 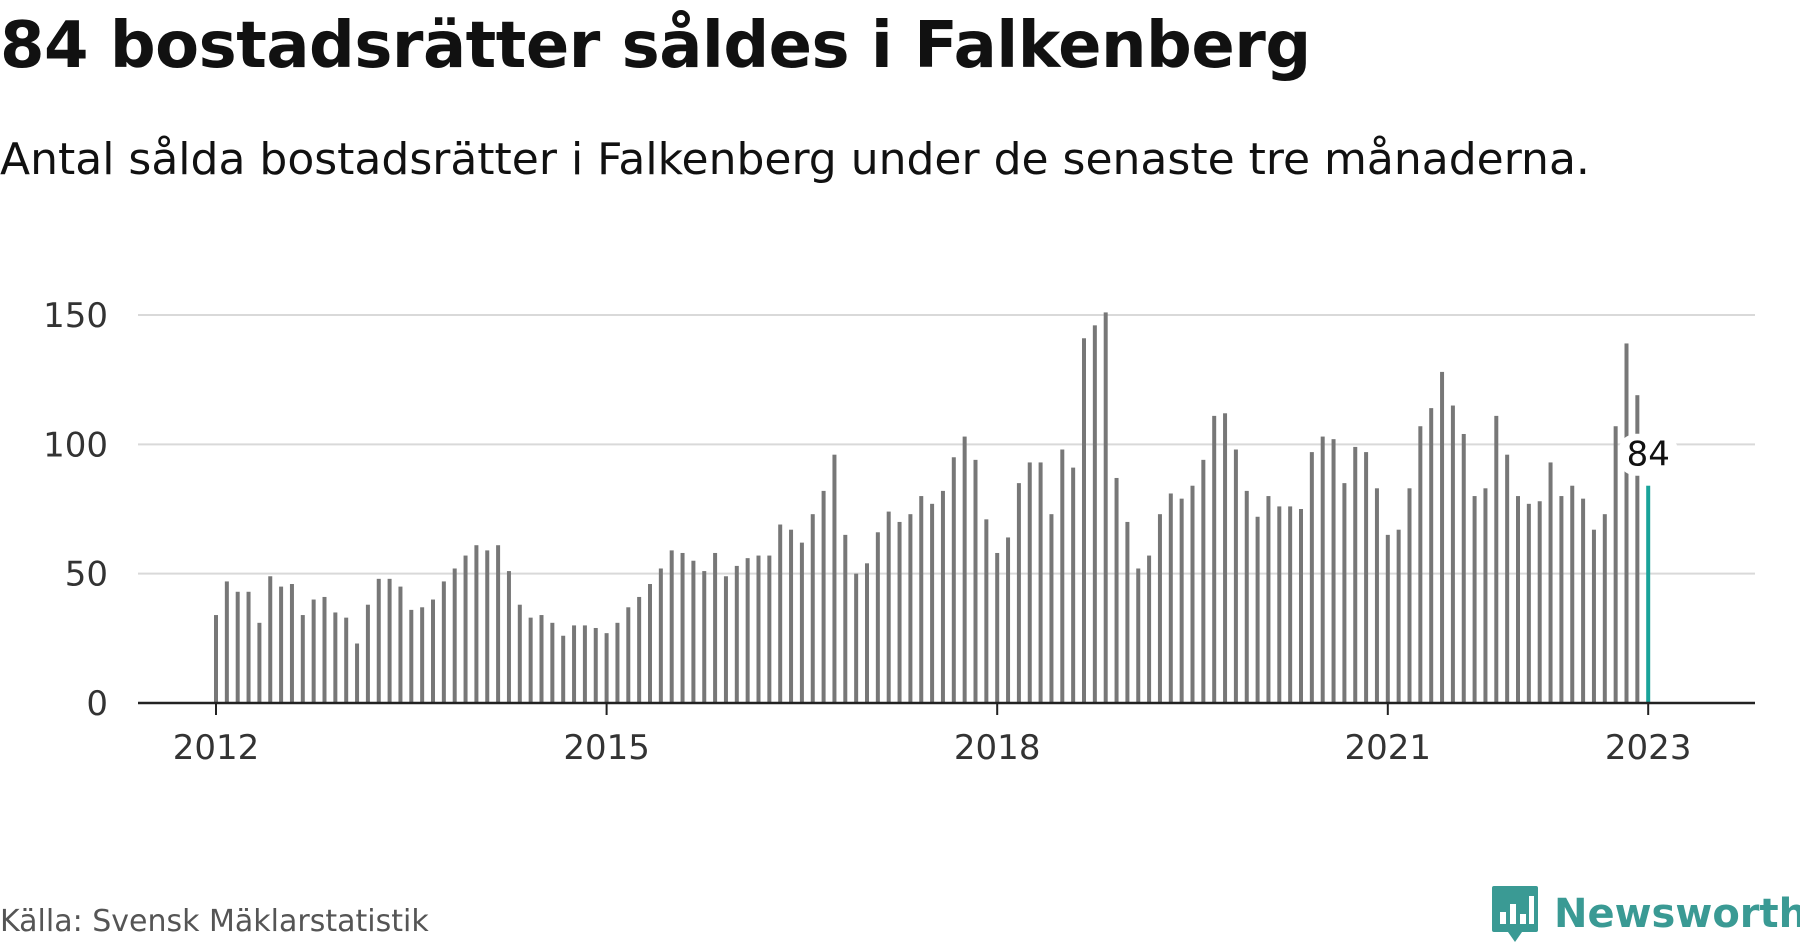 I want to click on newsworthy-logo-icon, so click(x=1515, y=914).